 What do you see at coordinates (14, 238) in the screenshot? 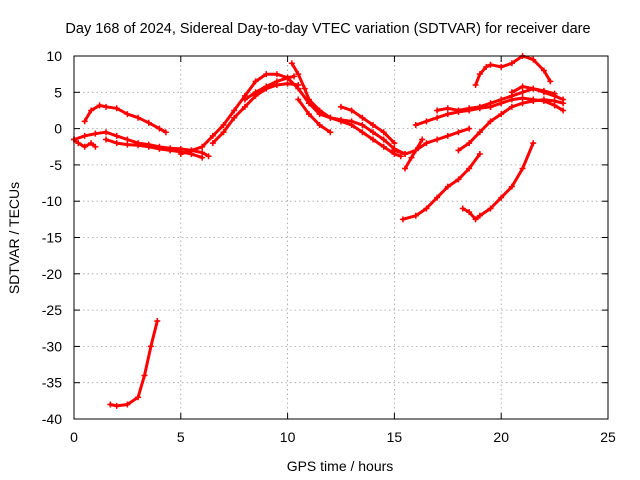
I see `y-axis-label: SDTVAR / TECUs` at bounding box center [14, 238].